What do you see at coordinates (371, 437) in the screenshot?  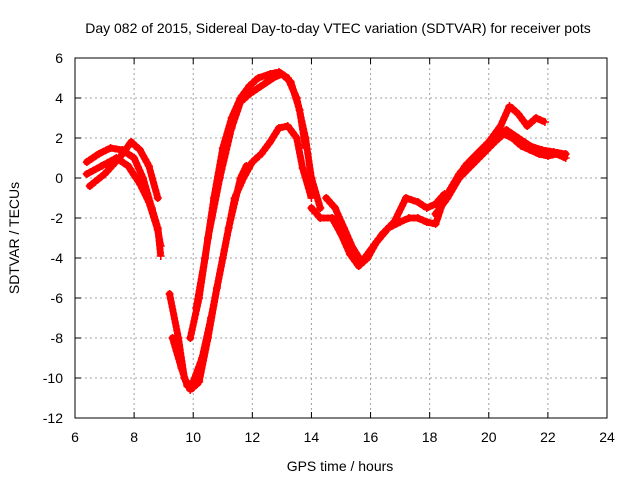 I see `x-tick-label: 16` at bounding box center [371, 437].